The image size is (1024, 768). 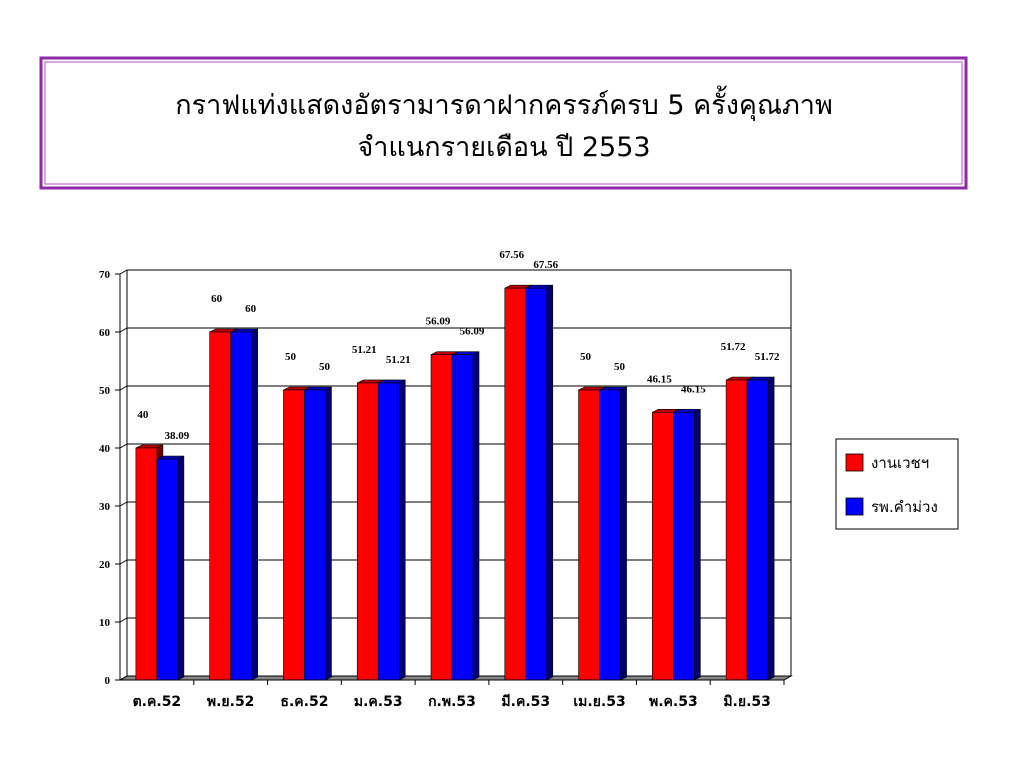 I want to click on y-tick-label: 40, so click(x=105, y=449).